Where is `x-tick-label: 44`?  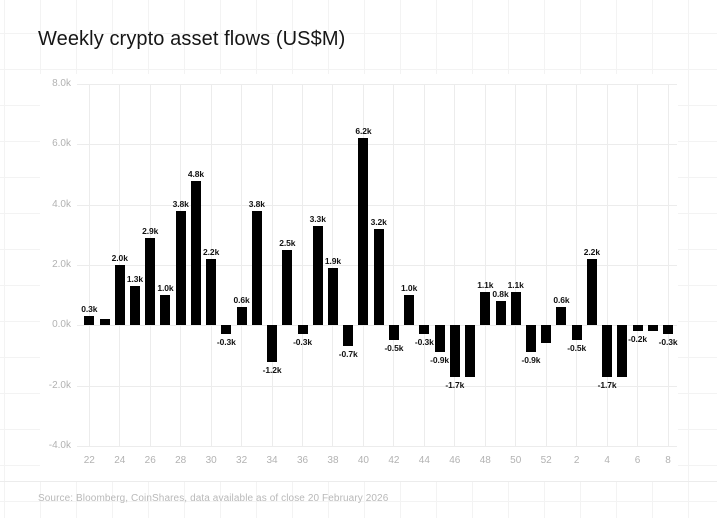 x-tick-label: 44 is located at coordinates (424, 460).